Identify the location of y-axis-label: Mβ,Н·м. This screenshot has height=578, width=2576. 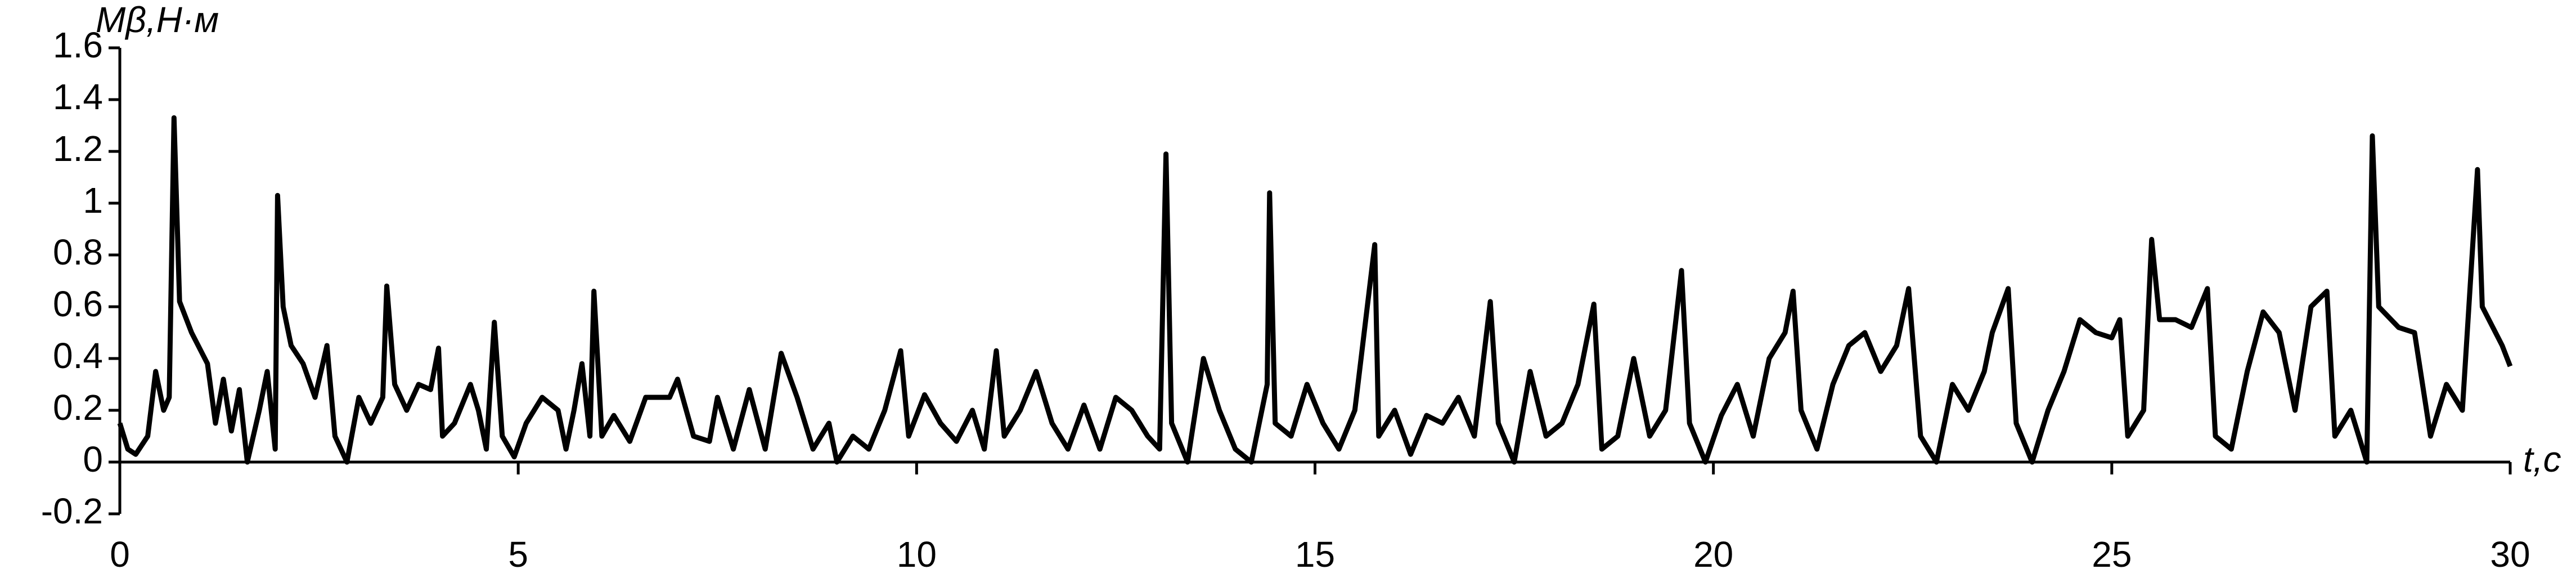
(157, 20).